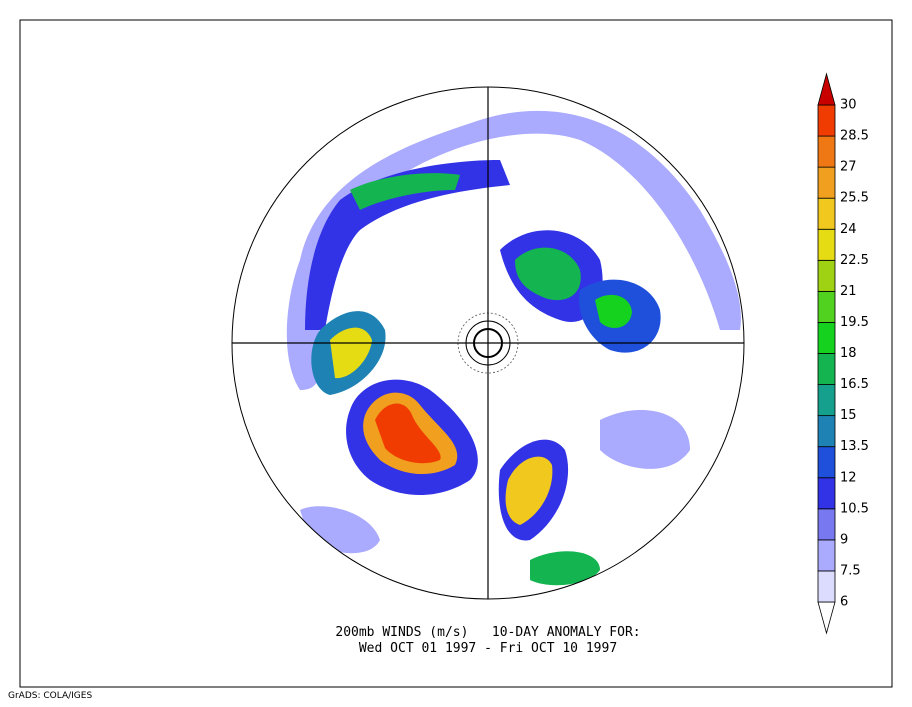  What do you see at coordinates (848, 353) in the screenshot?
I see `colorbar-label: 18` at bounding box center [848, 353].